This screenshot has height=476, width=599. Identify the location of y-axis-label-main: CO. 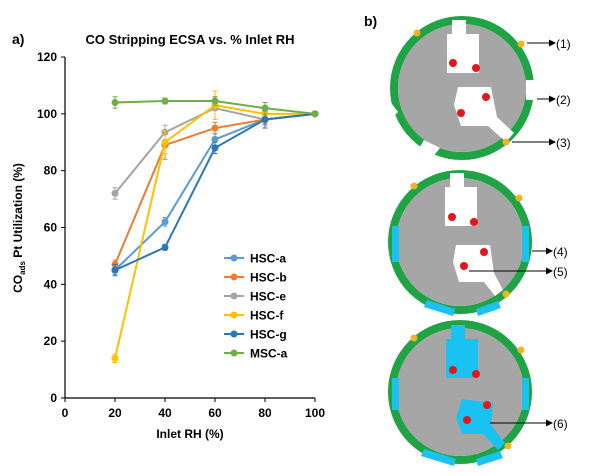
(18, 284).